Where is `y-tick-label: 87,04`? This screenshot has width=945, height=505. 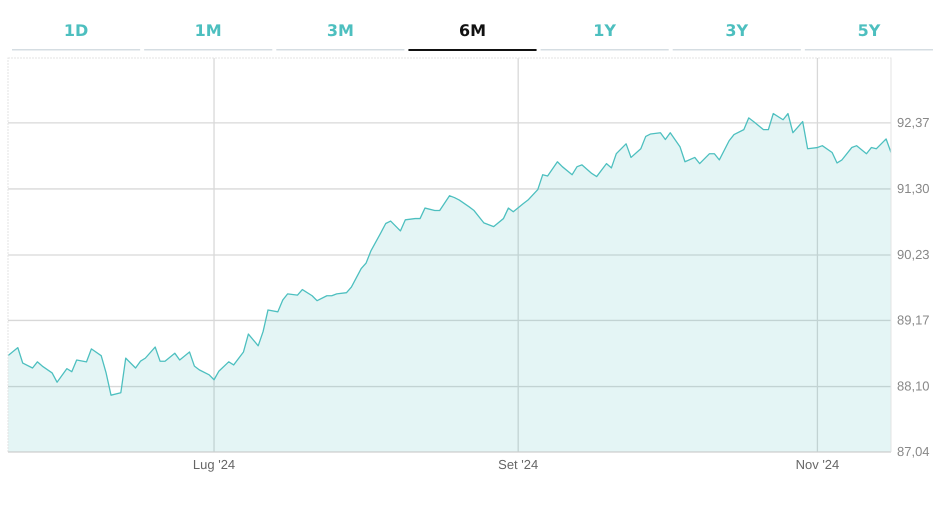
y-tick-label: 87,04 is located at coordinates (913, 452).